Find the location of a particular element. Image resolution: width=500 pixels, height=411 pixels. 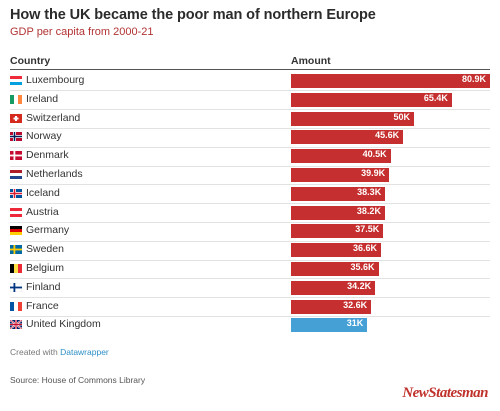

header-divider is located at coordinates (250, 69).